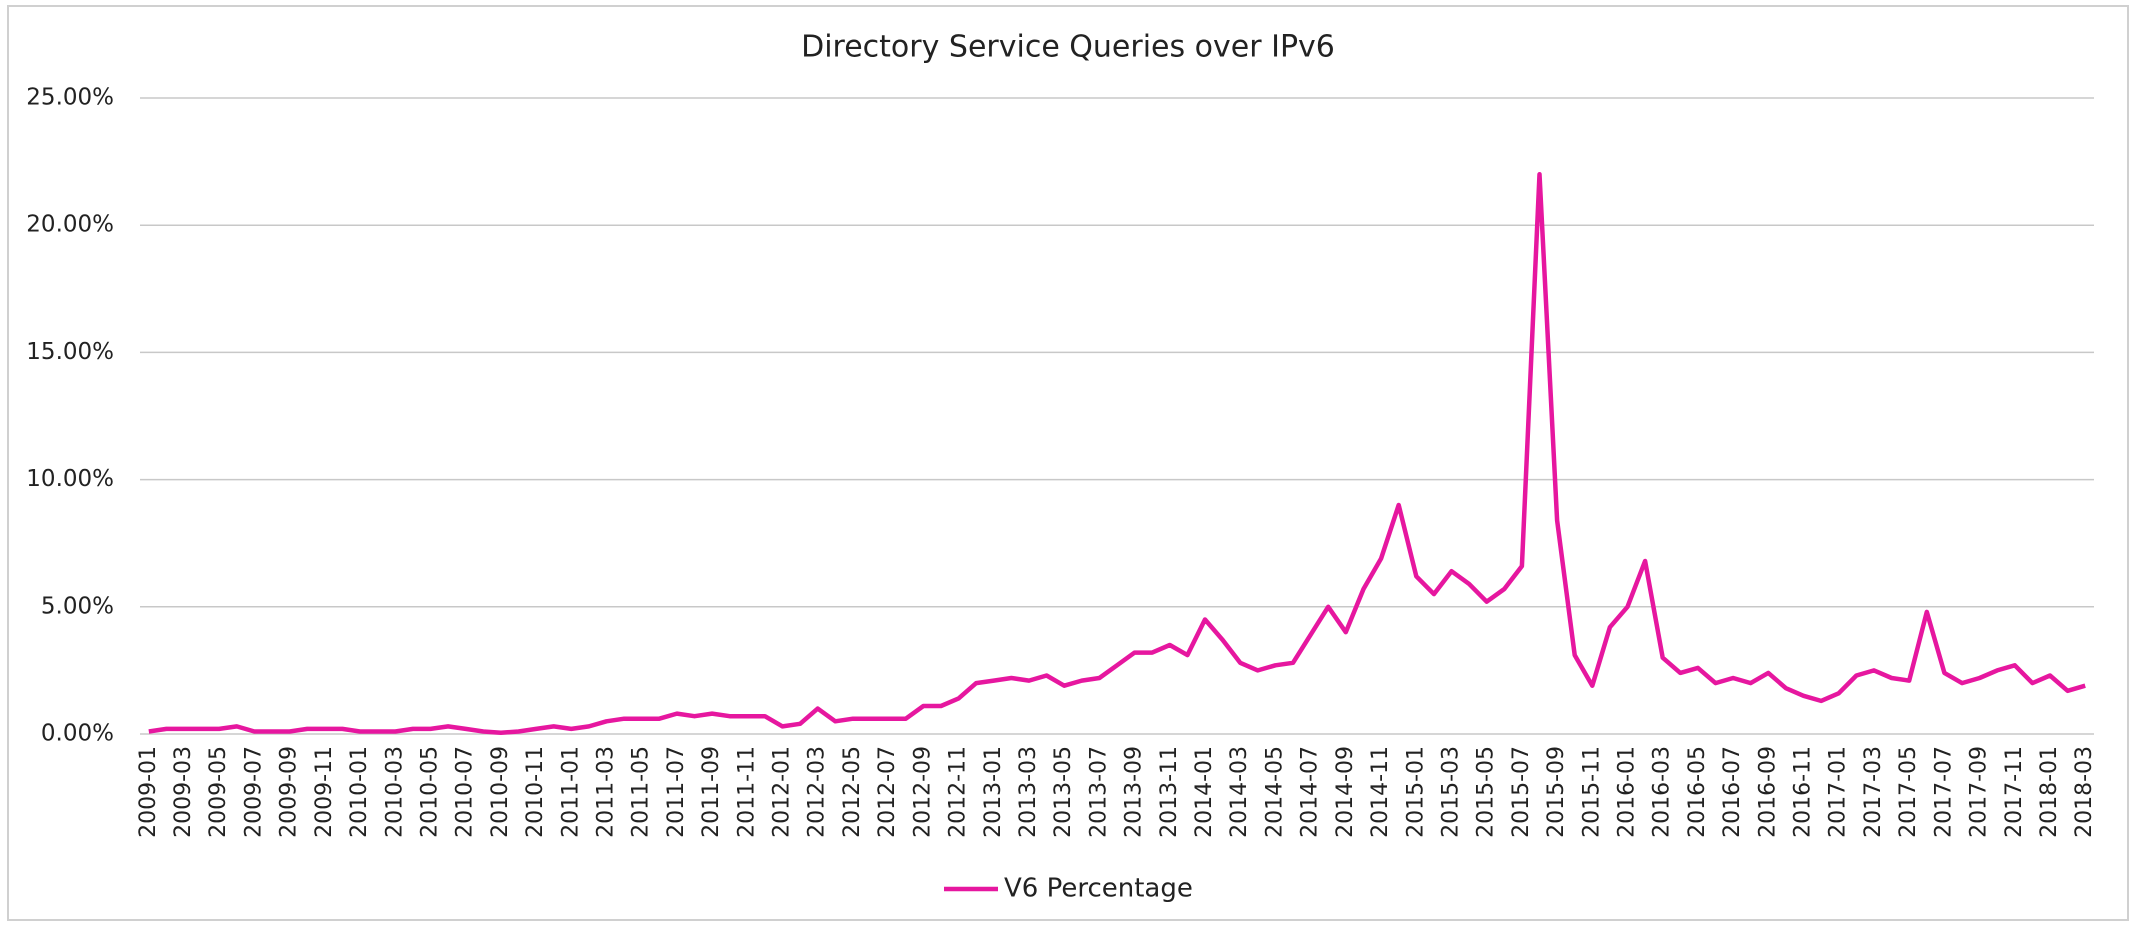  Describe the element at coordinates (70, 225) in the screenshot. I see `y-tick-label: 20.00%` at that location.